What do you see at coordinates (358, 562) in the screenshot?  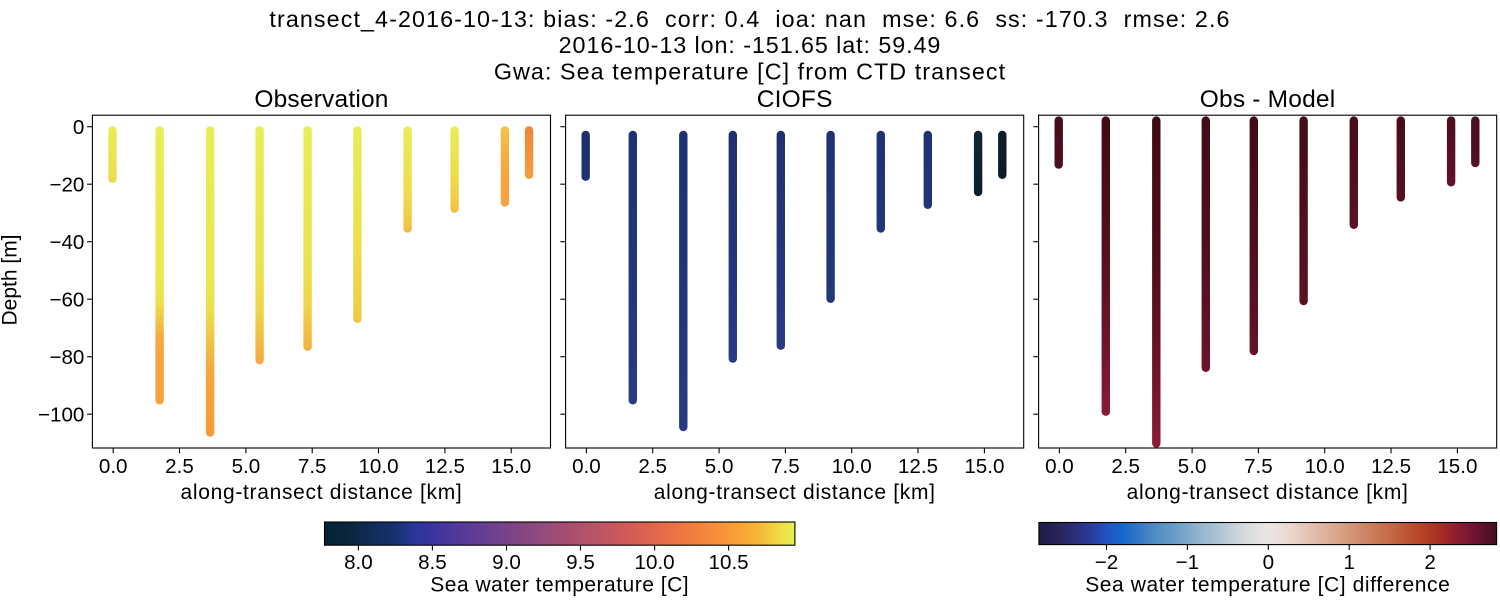 I see `svg-text: 8.0` at bounding box center [358, 562].